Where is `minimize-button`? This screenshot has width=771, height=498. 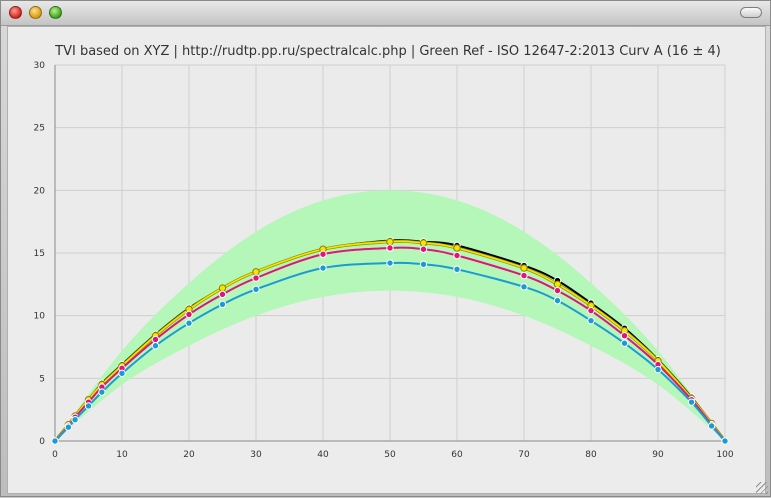
minimize-button is located at coordinates (35, 12).